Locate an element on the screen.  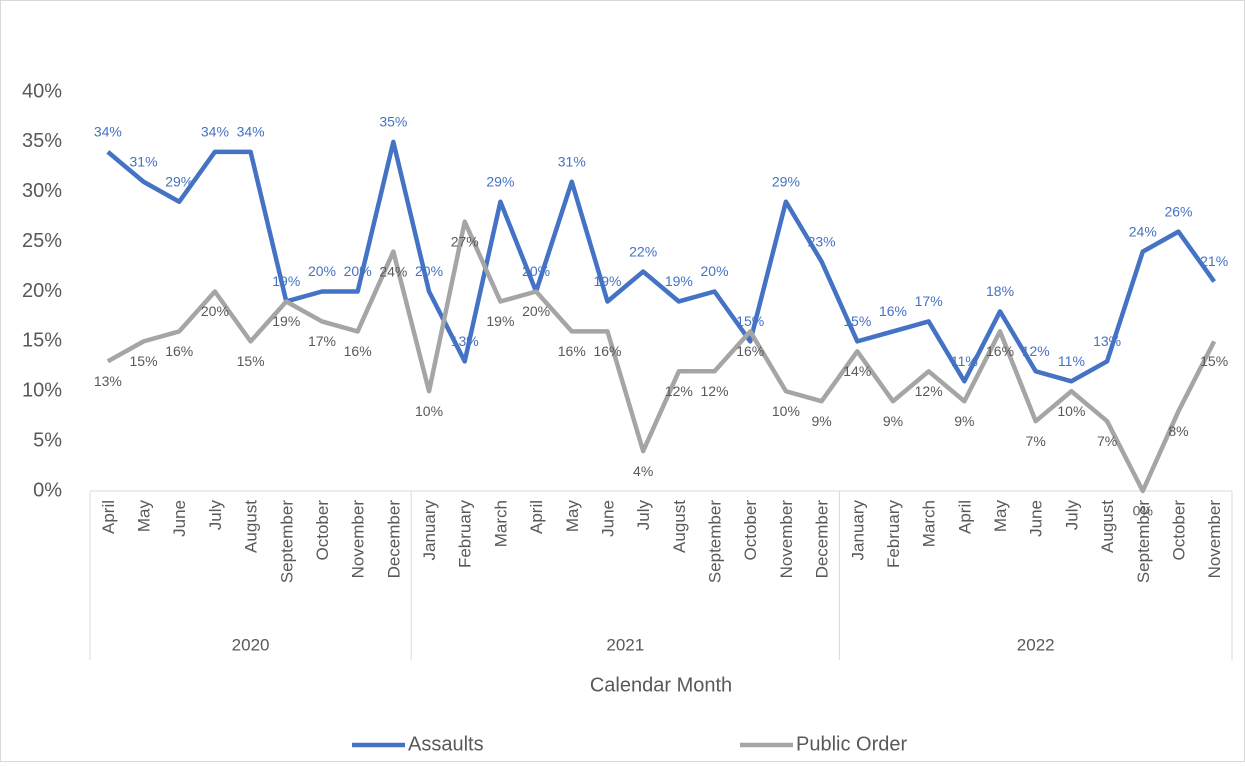
x-tick-label: January is located at coordinates (429, 530).